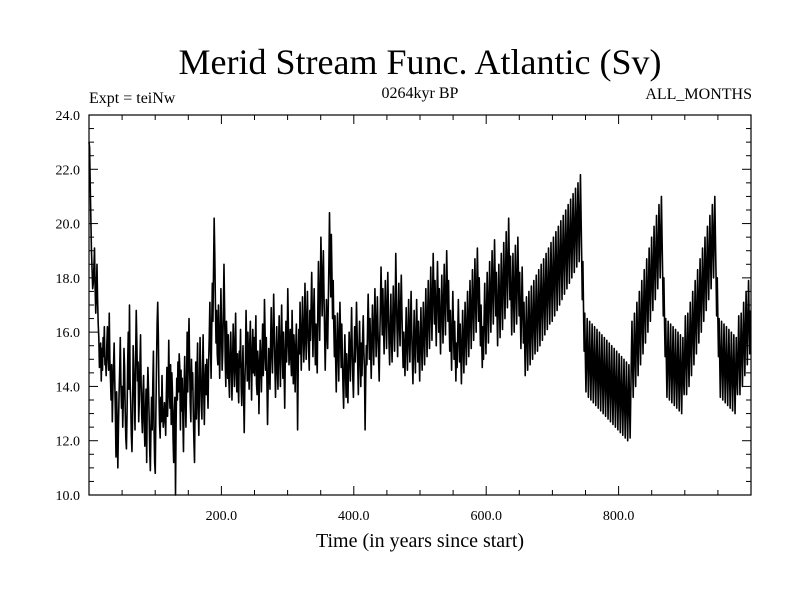  What do you see at coordinates (698, 94) in the screenshot?
I see `months-label: ALL_MONTHS` at bounding box center [698, 94].